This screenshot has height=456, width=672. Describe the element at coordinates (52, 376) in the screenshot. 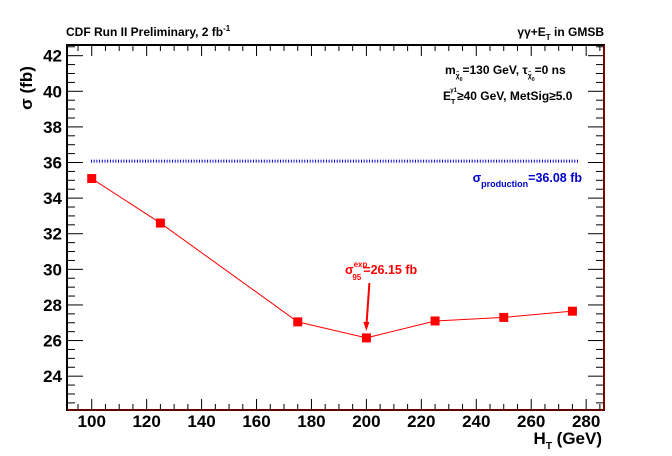

I see `y-tick-label: 24` at that location.